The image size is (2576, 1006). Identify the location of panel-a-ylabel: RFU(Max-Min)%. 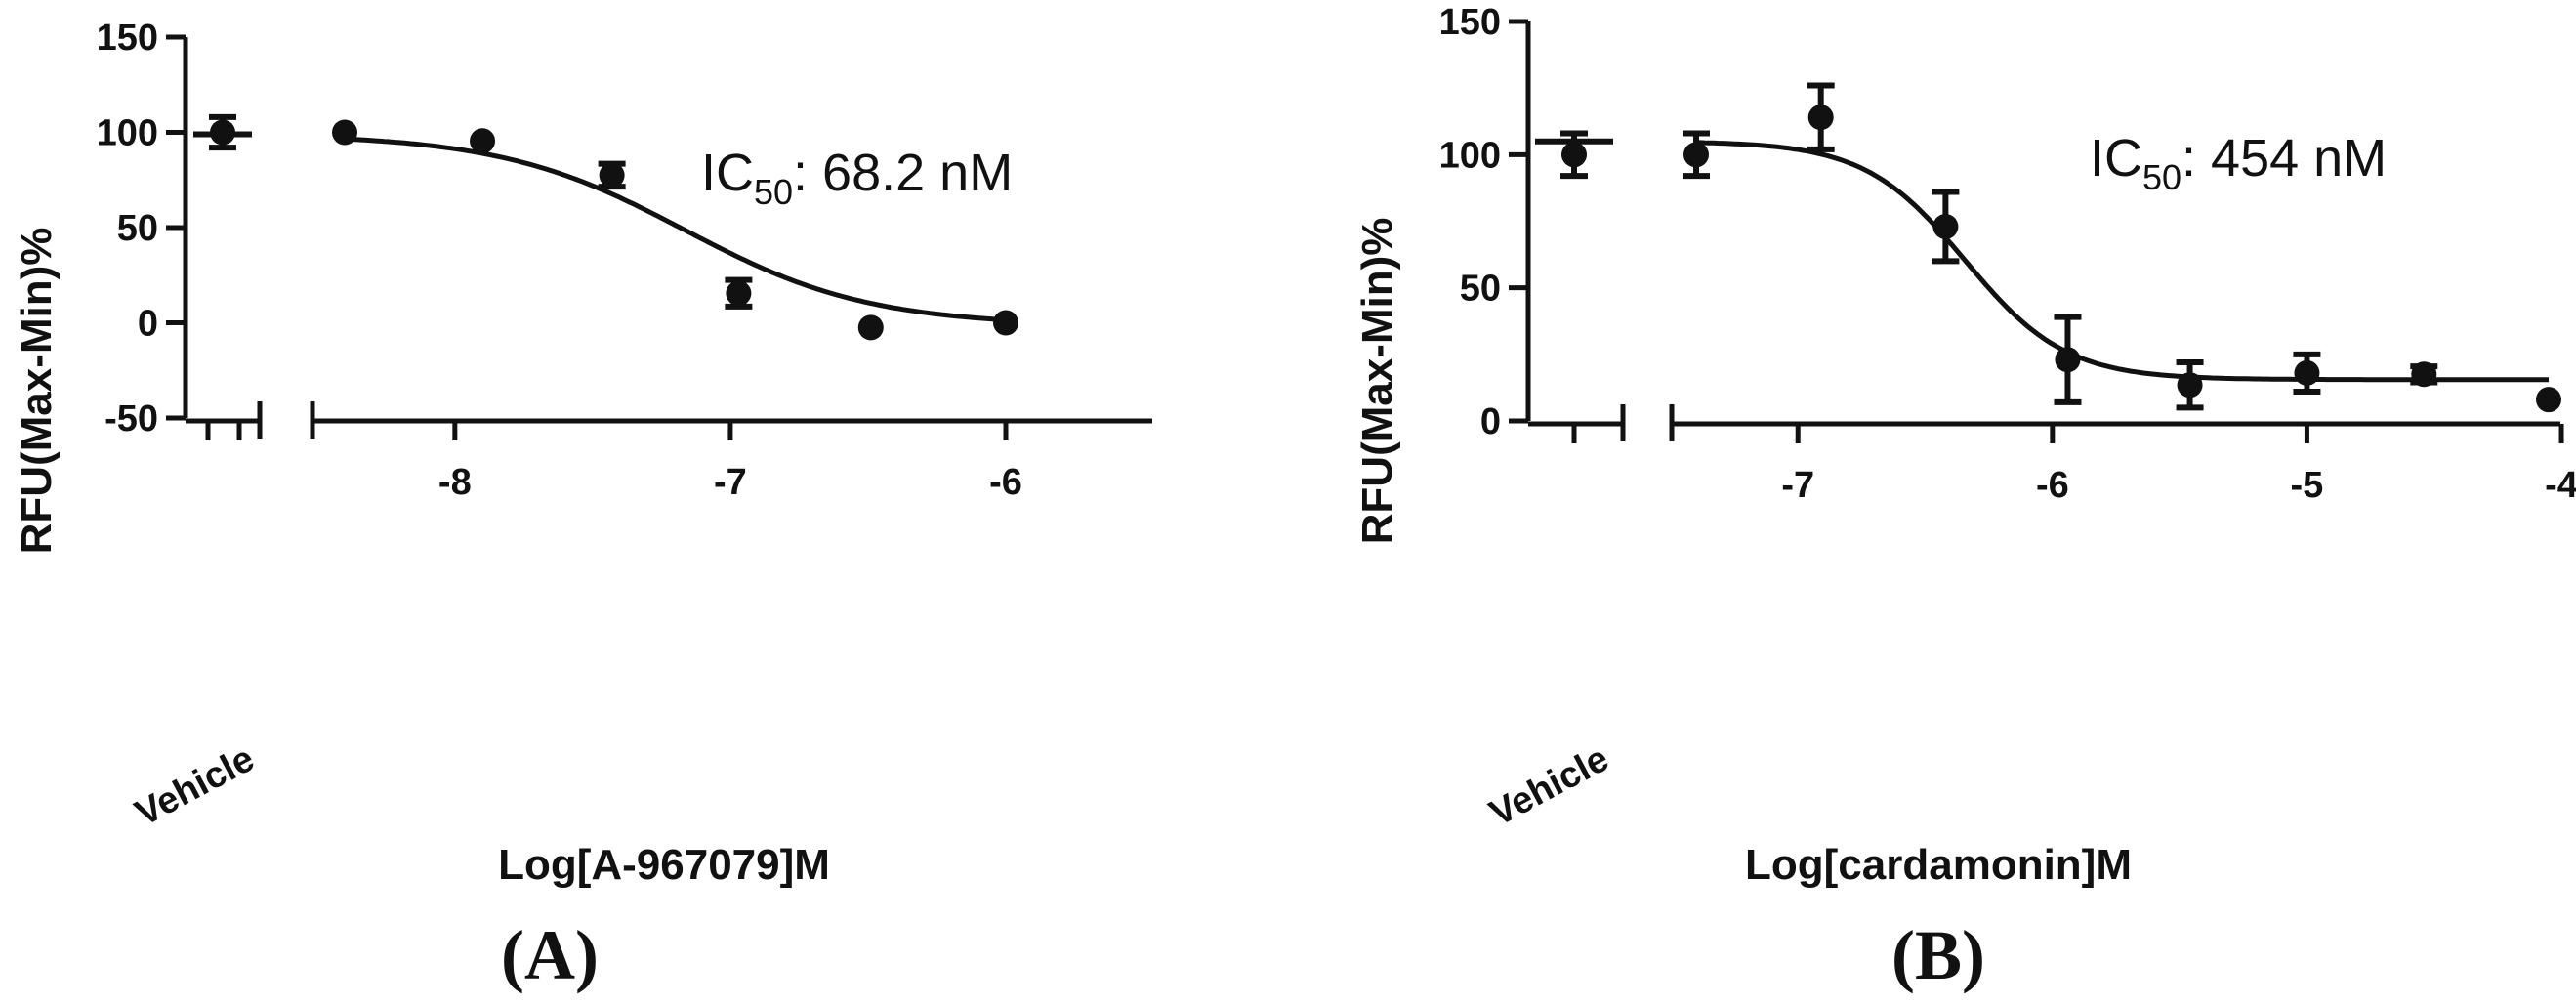
(37, 392).